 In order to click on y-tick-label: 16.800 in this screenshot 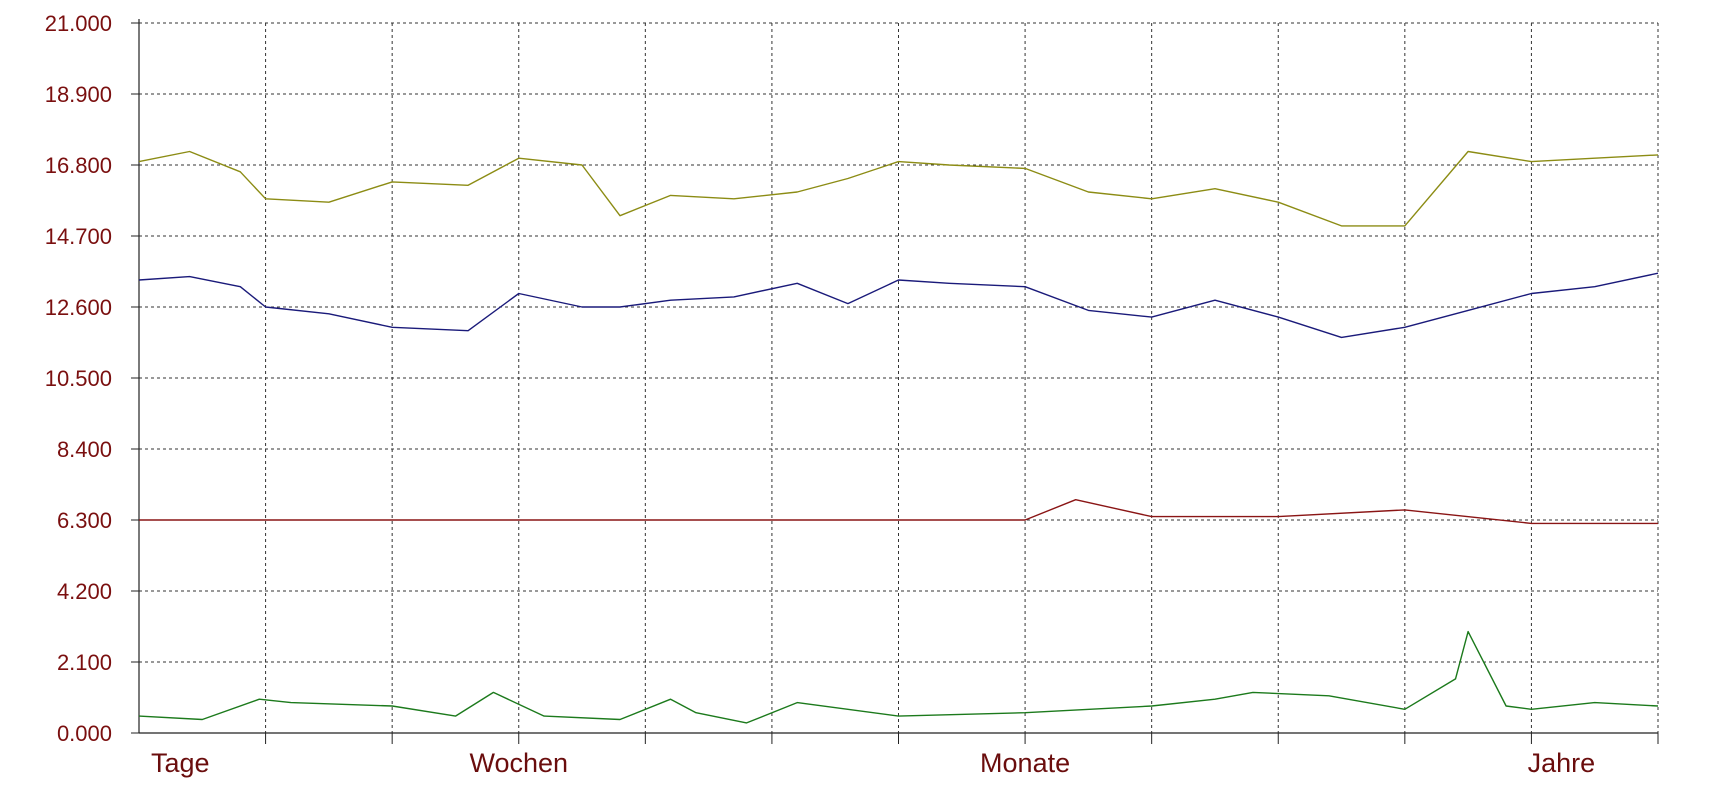, I will do `click(78, 165)`.